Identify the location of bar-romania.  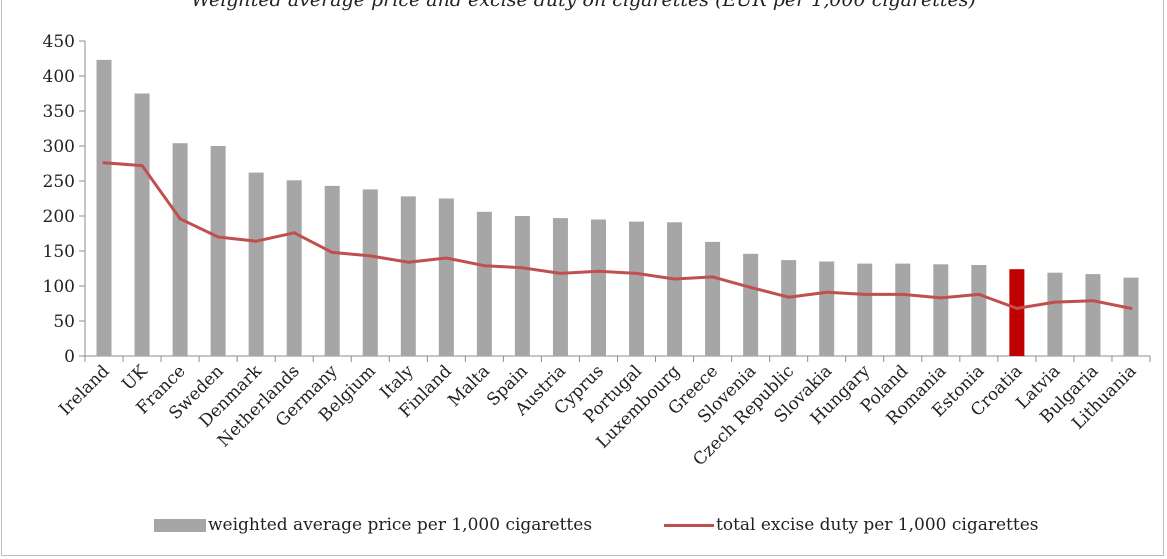
(941, 310).